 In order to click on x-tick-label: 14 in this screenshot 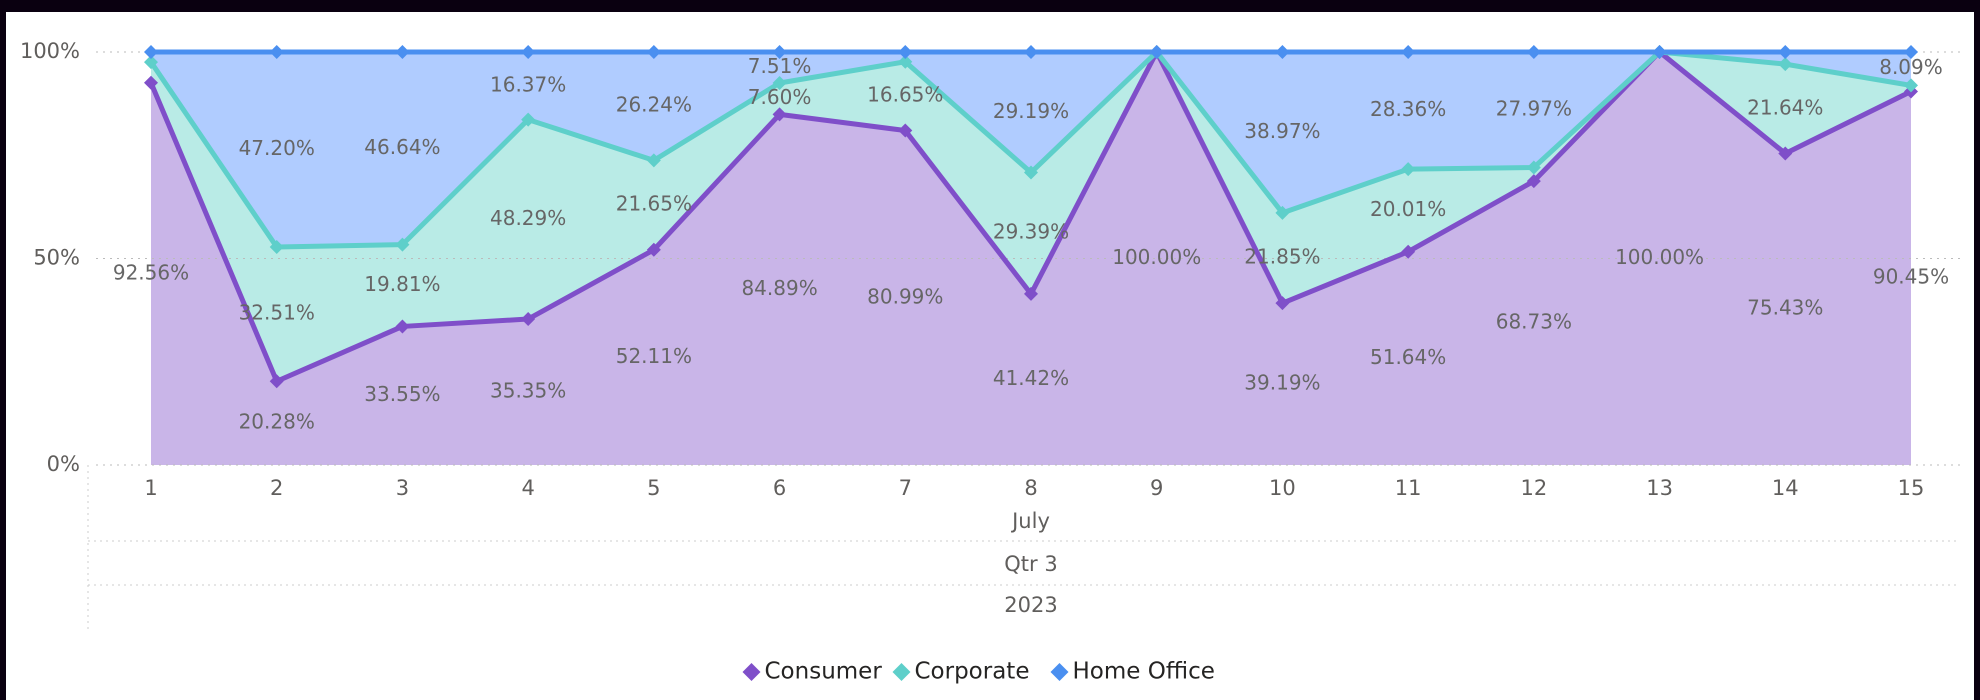, I will do `click(1785, 488)`.